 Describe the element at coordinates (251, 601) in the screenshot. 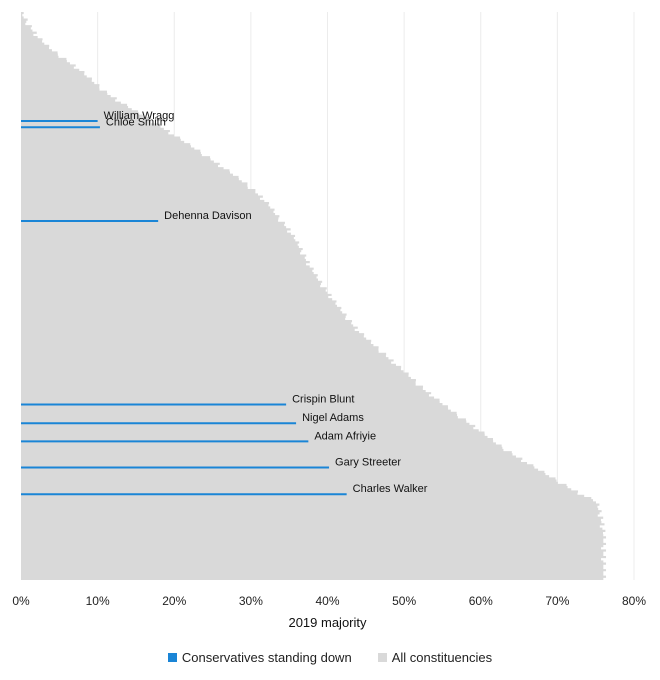

I see `x-tick-label: 30%` at that location.